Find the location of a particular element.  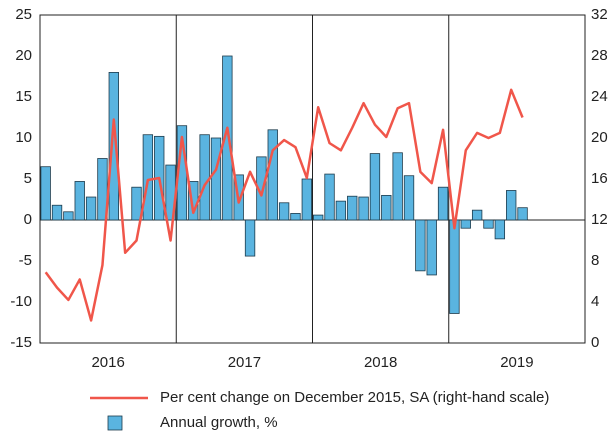

legend-label: Annual growth, % is located at coordinates (219, 422).